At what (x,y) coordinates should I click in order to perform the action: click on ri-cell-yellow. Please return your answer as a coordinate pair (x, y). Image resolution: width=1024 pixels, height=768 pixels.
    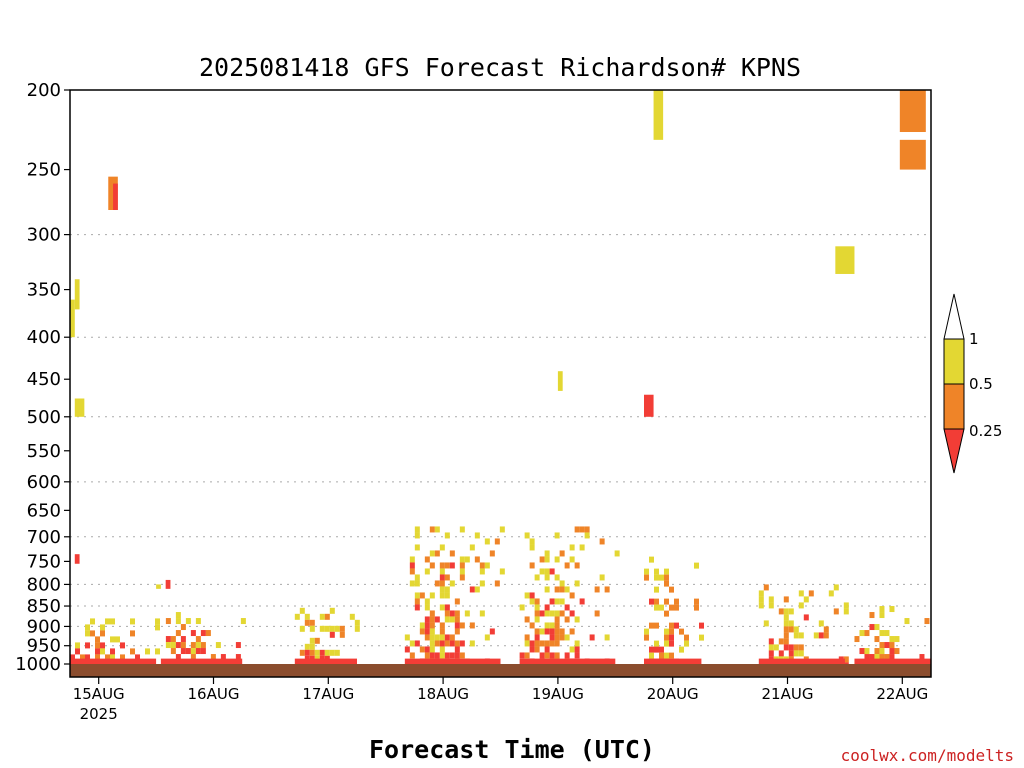
    Looking at the image, I should click on (658, 115).